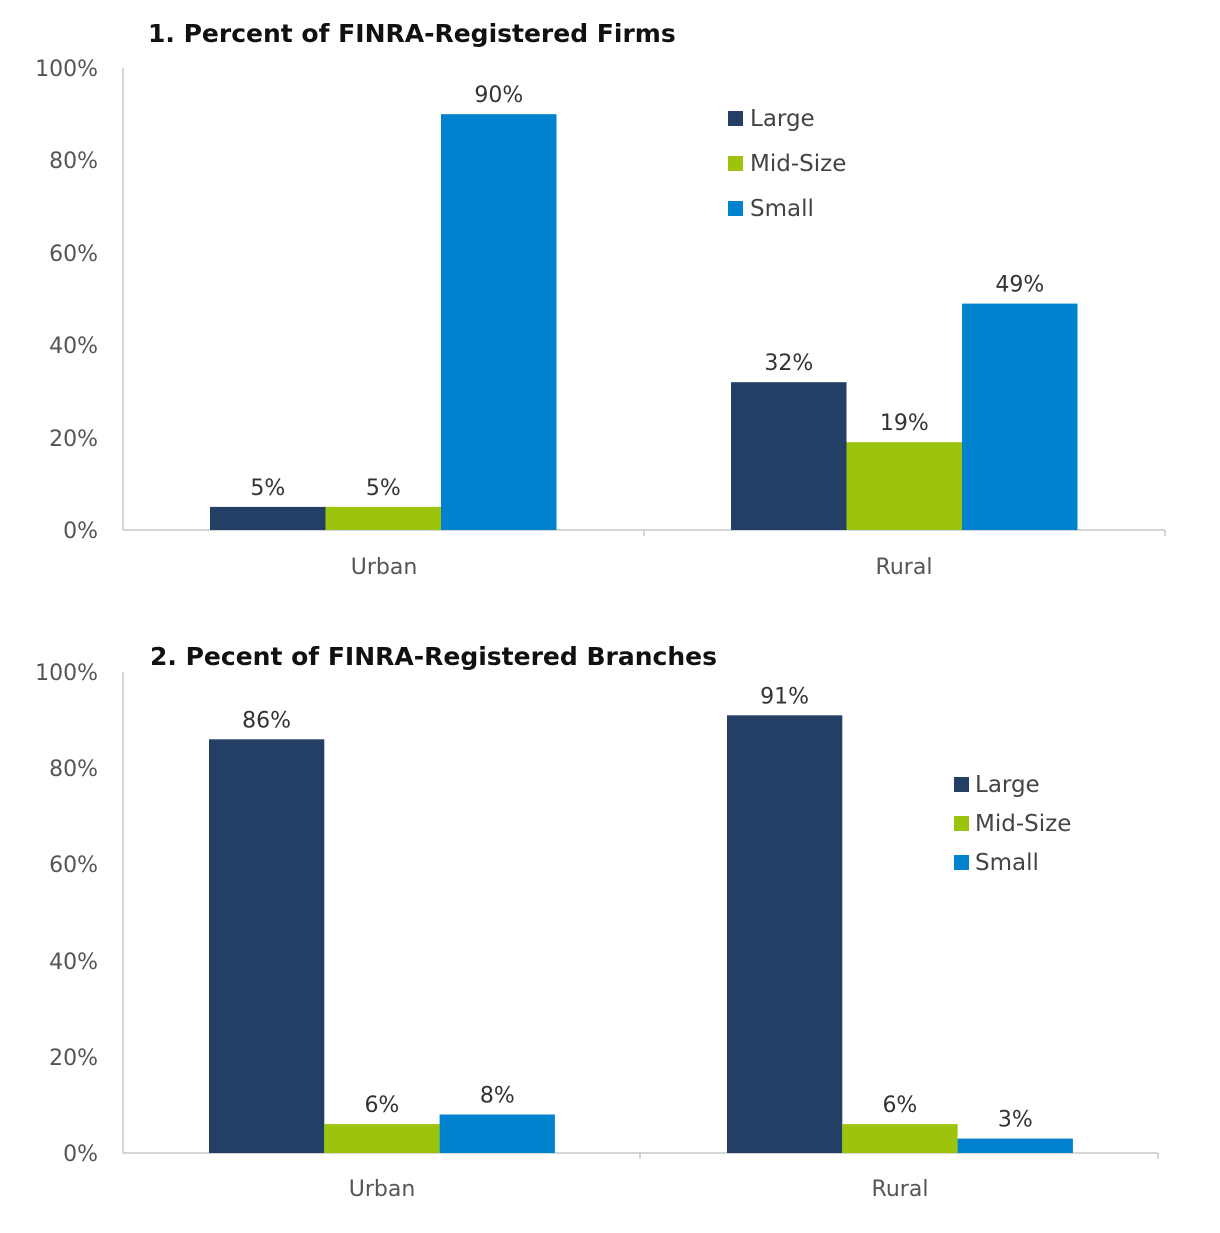  Describe the element at coordinates (66, 69) in the screenshot. I see `chart-1-y-tick: 100%` at that location.